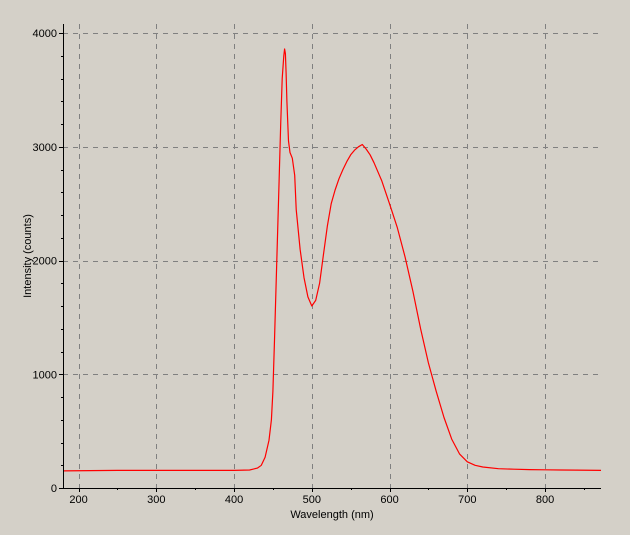 The image size is (630, 535). Describe the element at coordinates (78, 500) in the screenshot. I see `x-tick-label: 200` at that location.